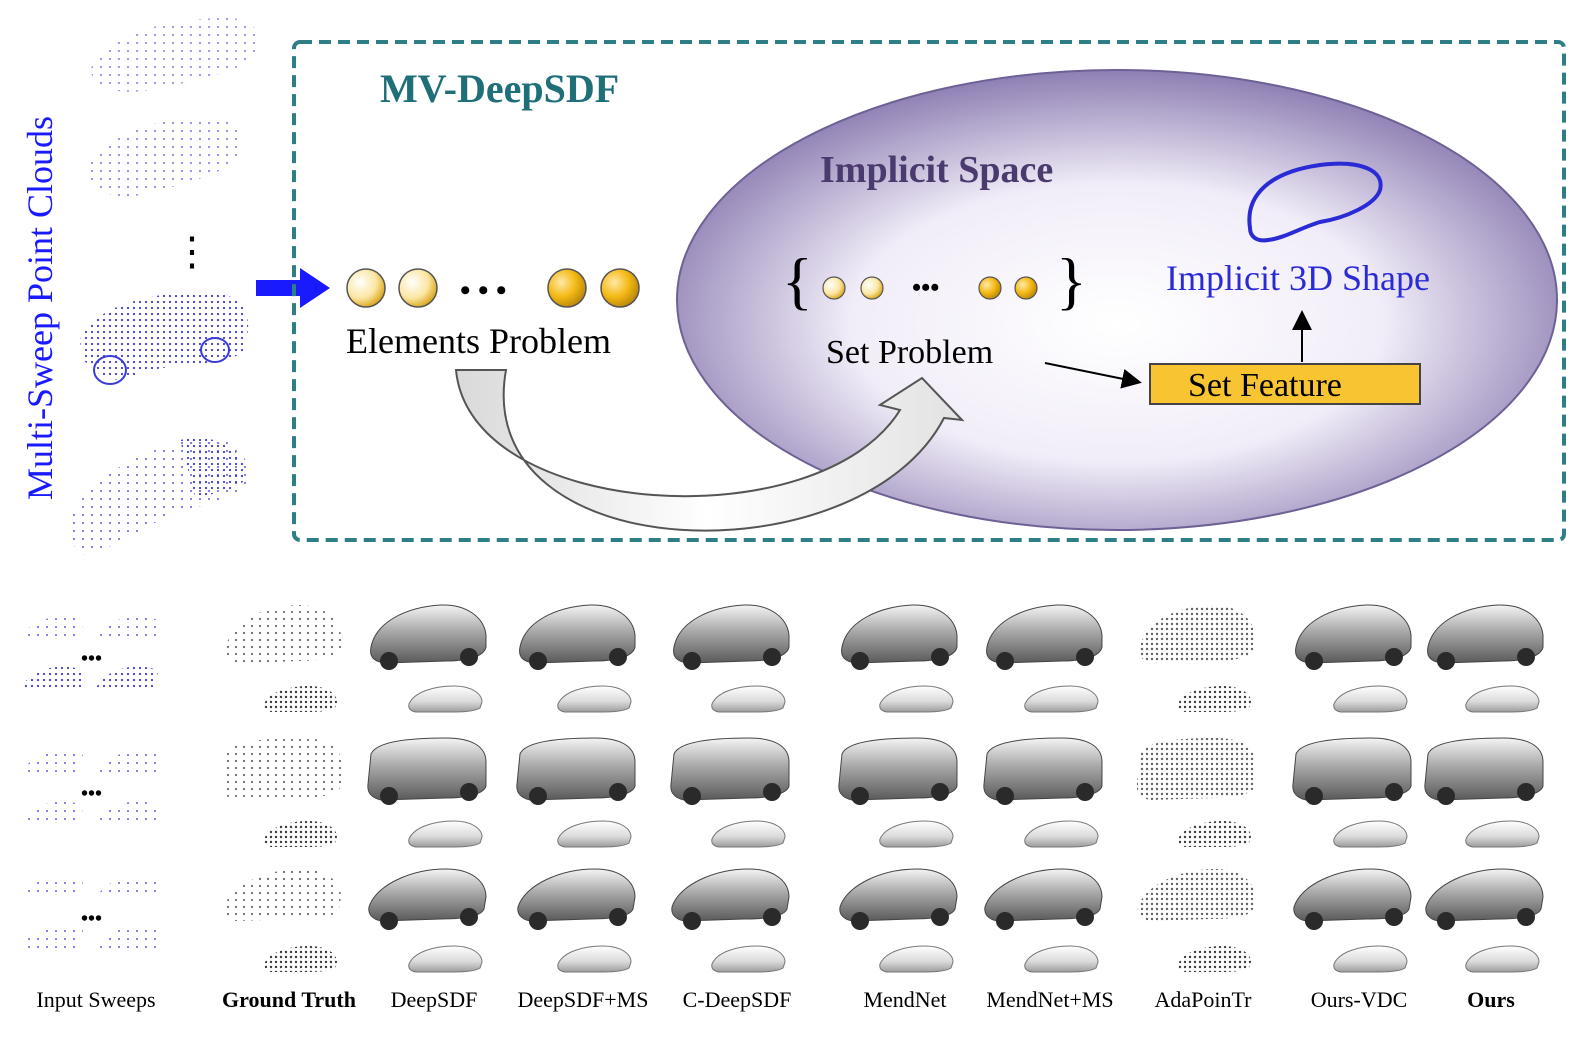  What do you see at coordinates (289, 999) in the screenshot?
I see `column-label: Ground Truth` at bounding box center [289, 999].